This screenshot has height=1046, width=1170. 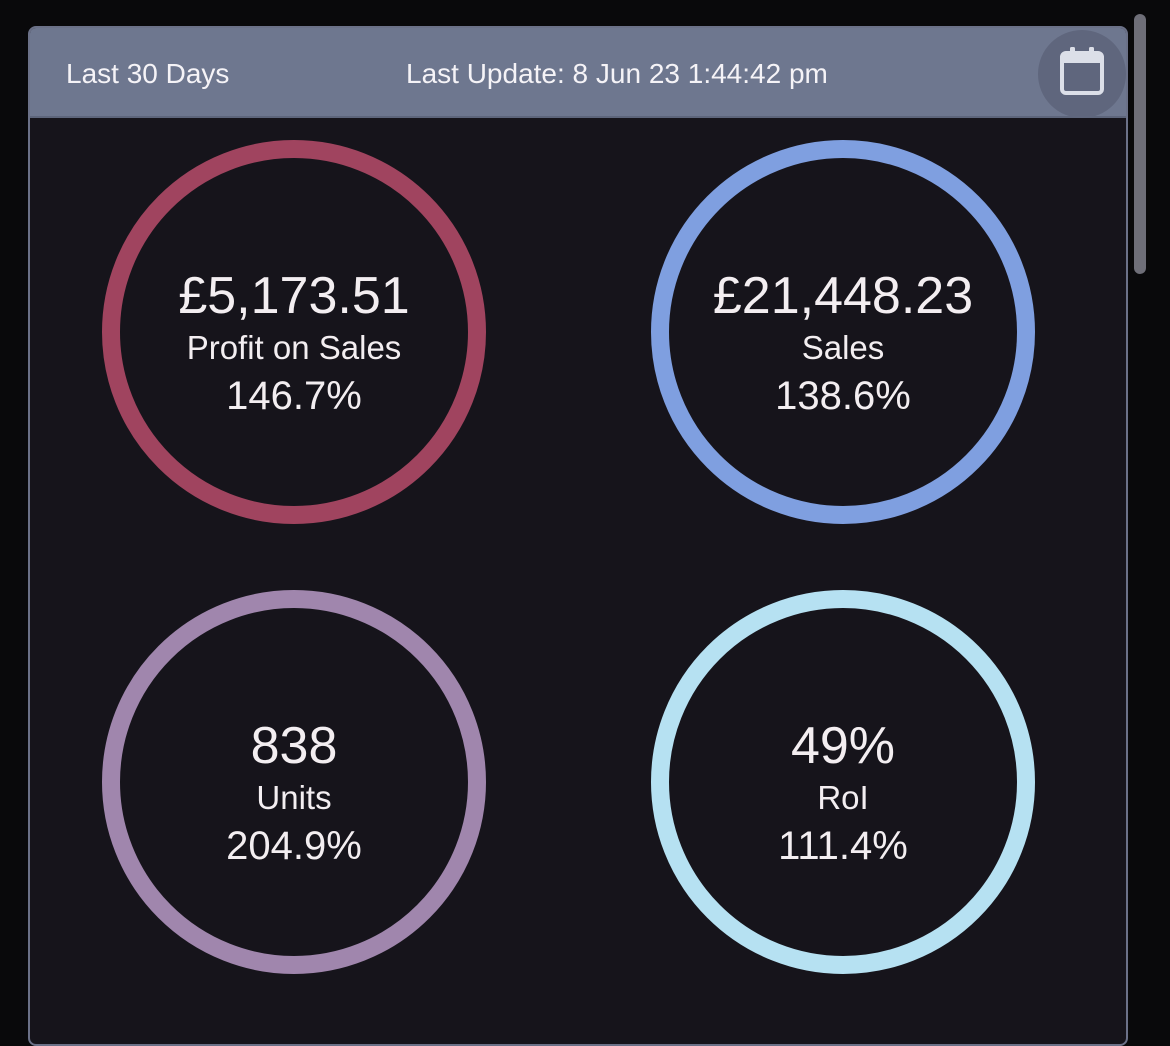 I want to click on date-range-label: Last 30 Days, so click(x=148, y=73).